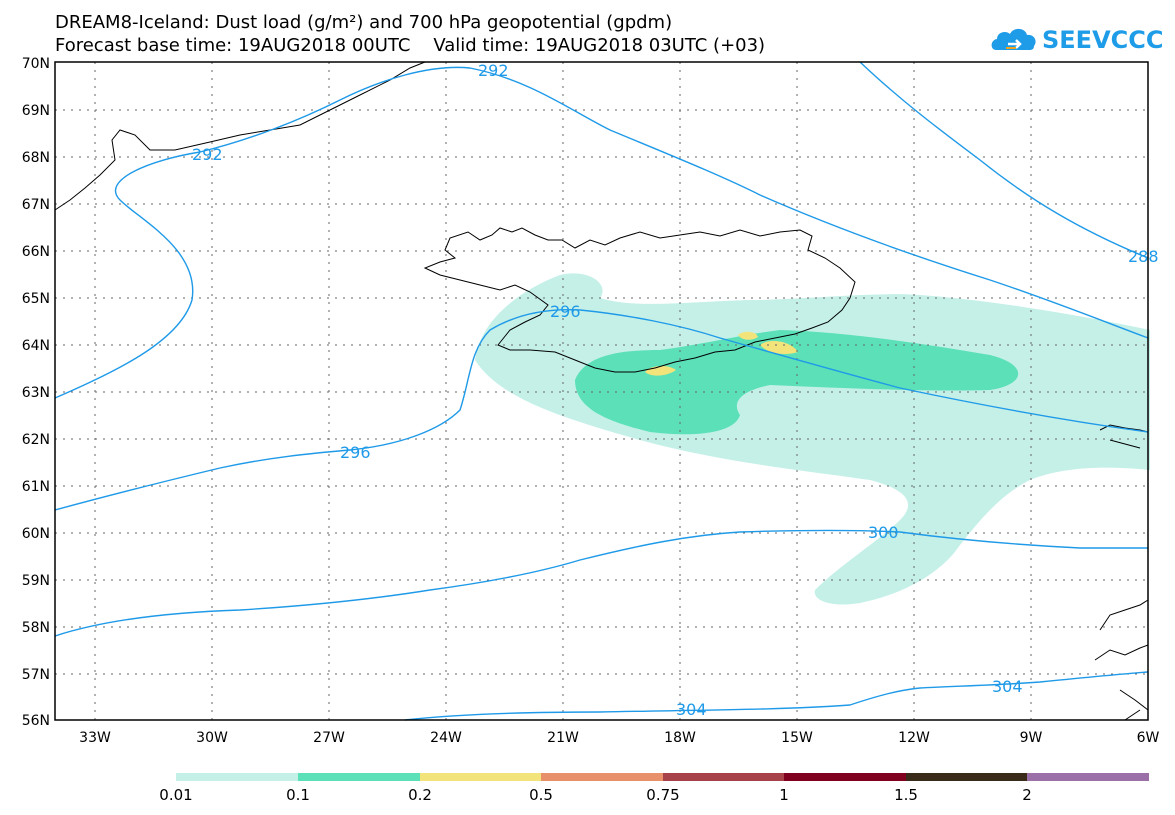 The width and height of the screenshot is (1175, 815). I want to click on contour-label: 288, so click(1143, 256).